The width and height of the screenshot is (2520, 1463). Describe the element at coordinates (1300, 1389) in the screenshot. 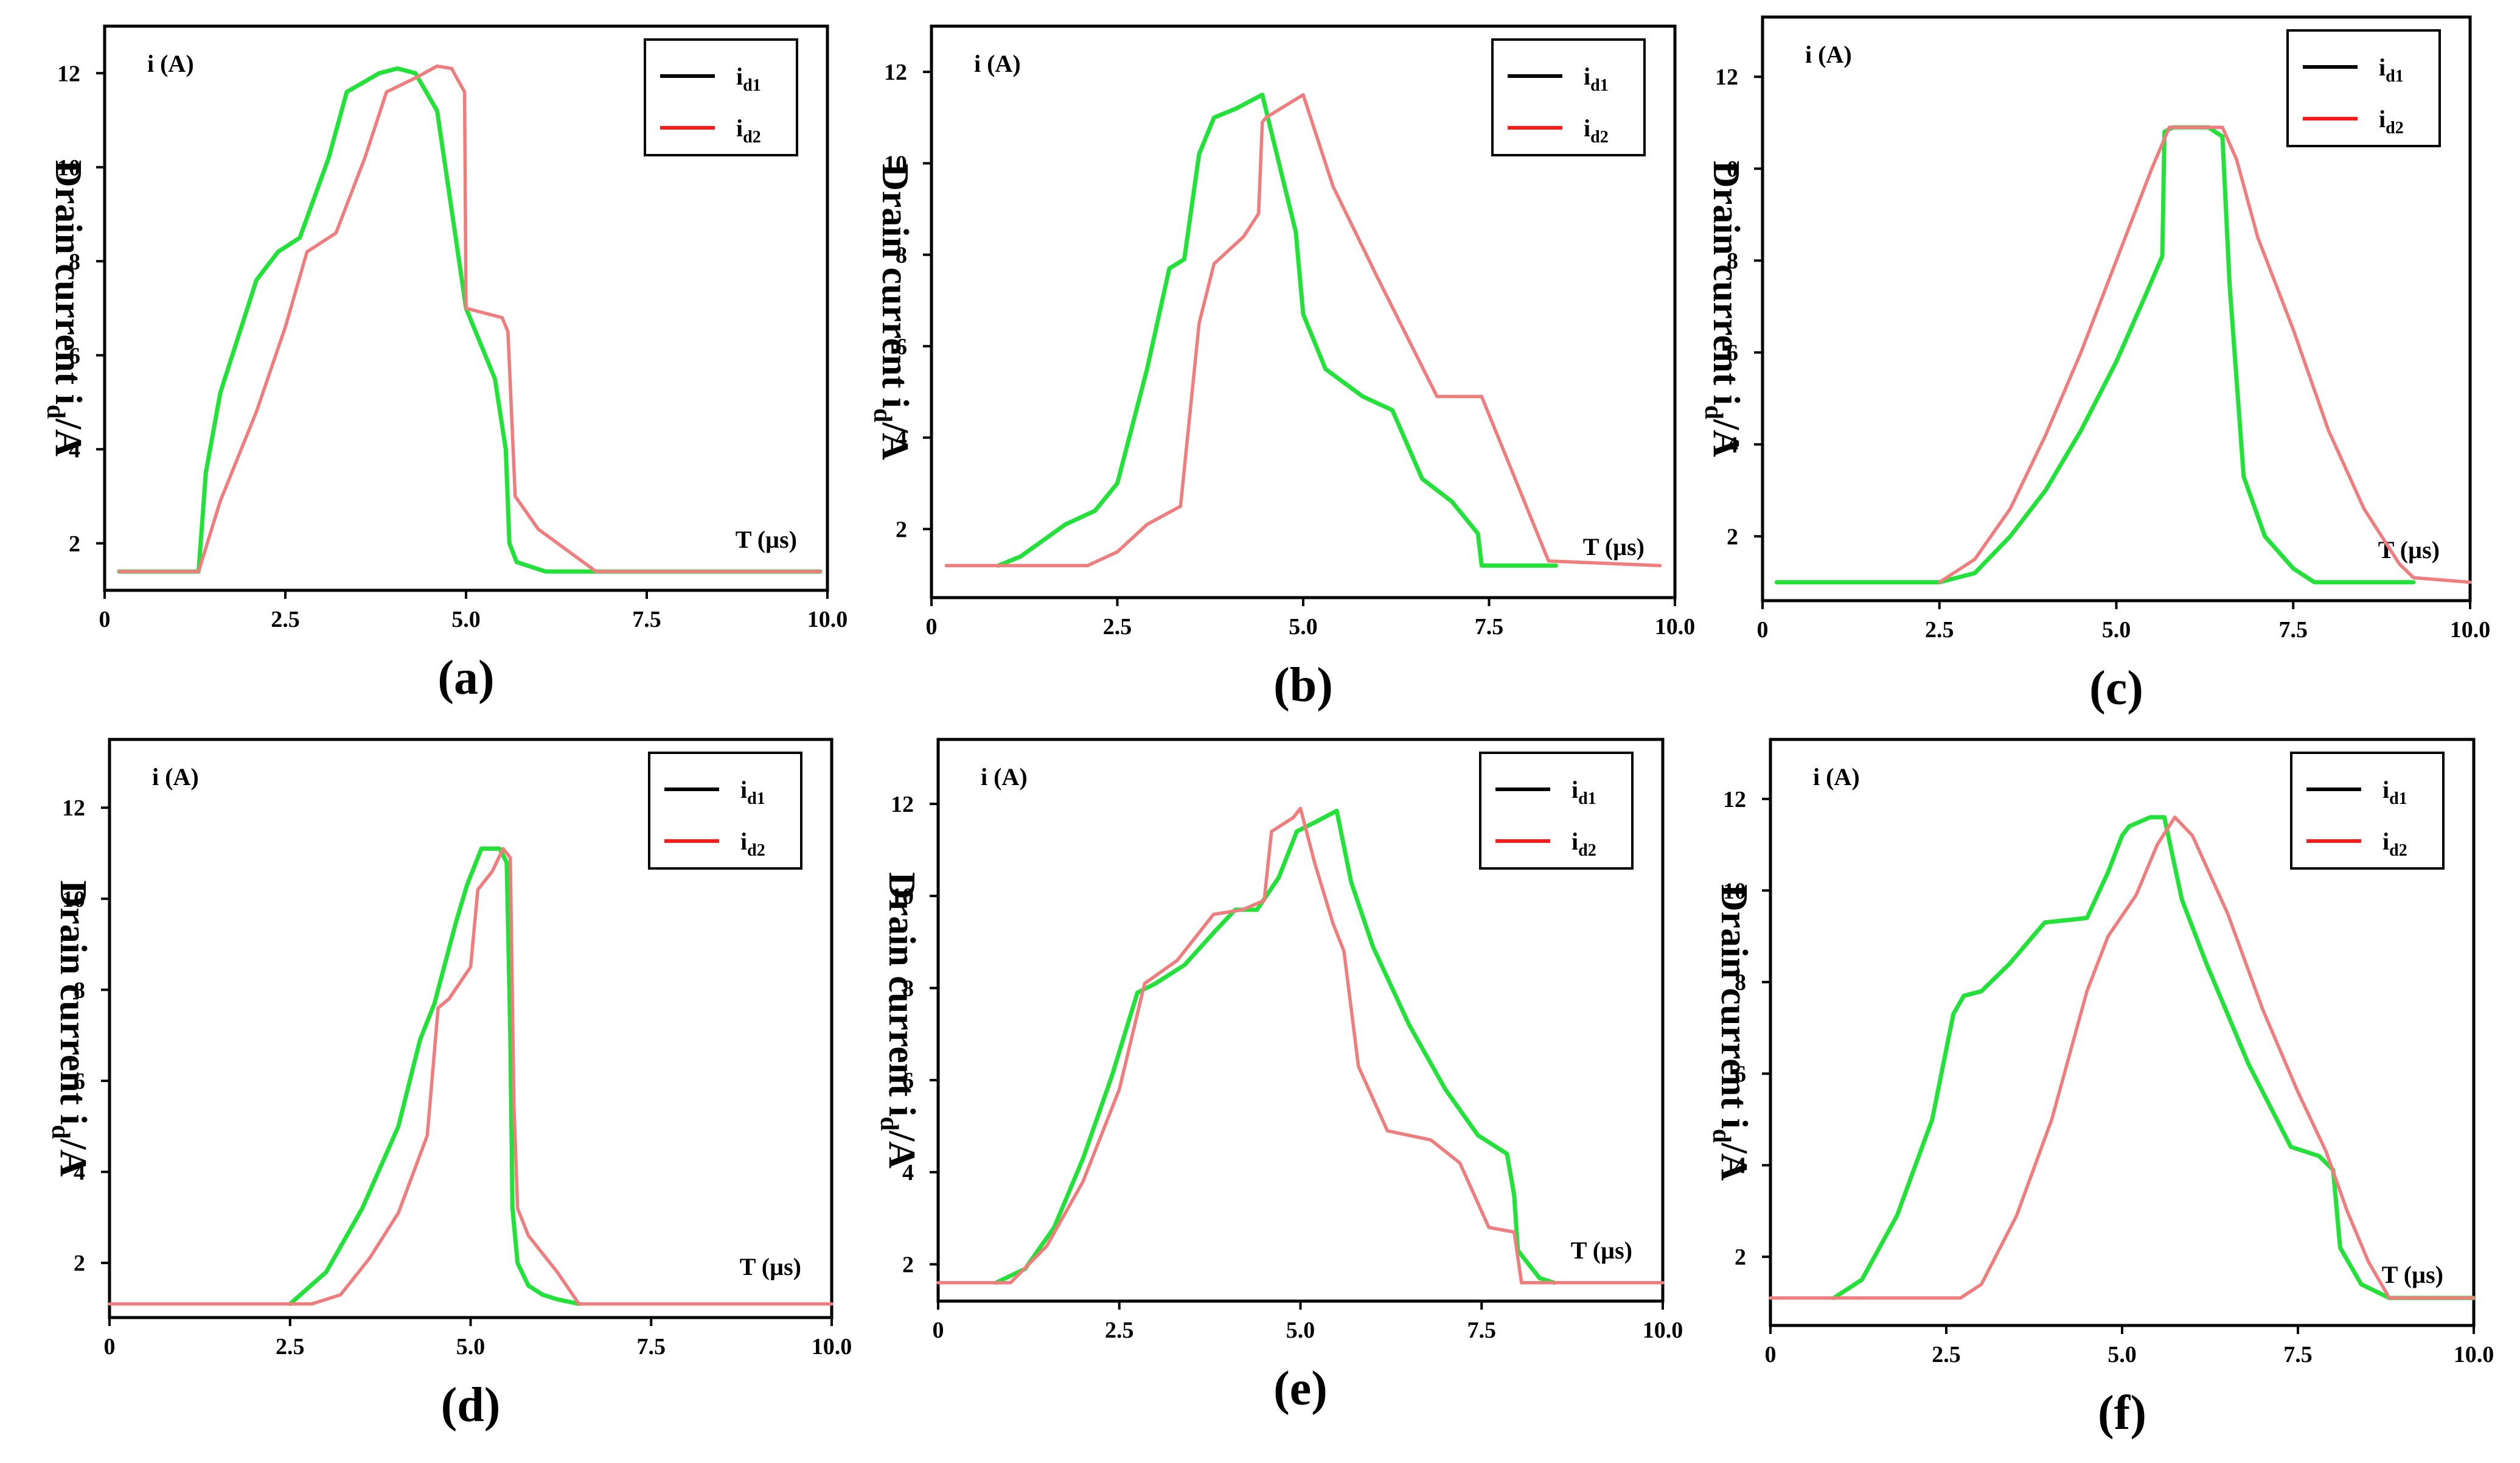

I see `panel-label: (e)` at that location.